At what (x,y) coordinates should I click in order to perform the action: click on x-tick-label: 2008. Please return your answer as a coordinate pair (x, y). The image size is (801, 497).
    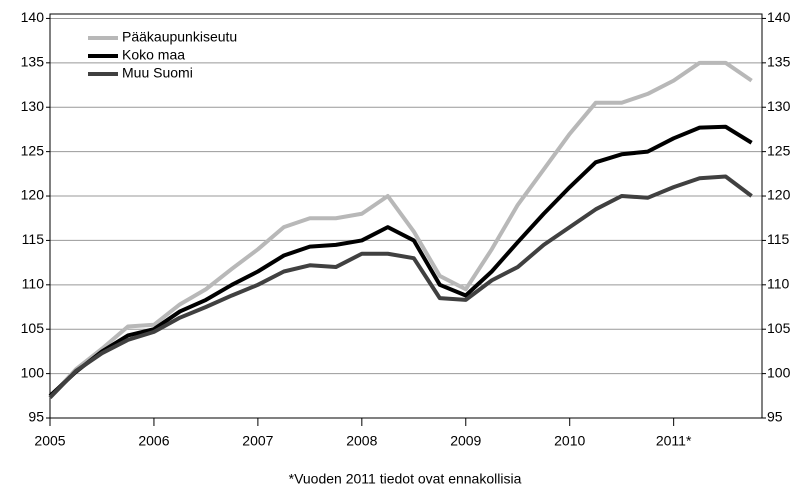
    Looking at the image, I should click on (361, 441).